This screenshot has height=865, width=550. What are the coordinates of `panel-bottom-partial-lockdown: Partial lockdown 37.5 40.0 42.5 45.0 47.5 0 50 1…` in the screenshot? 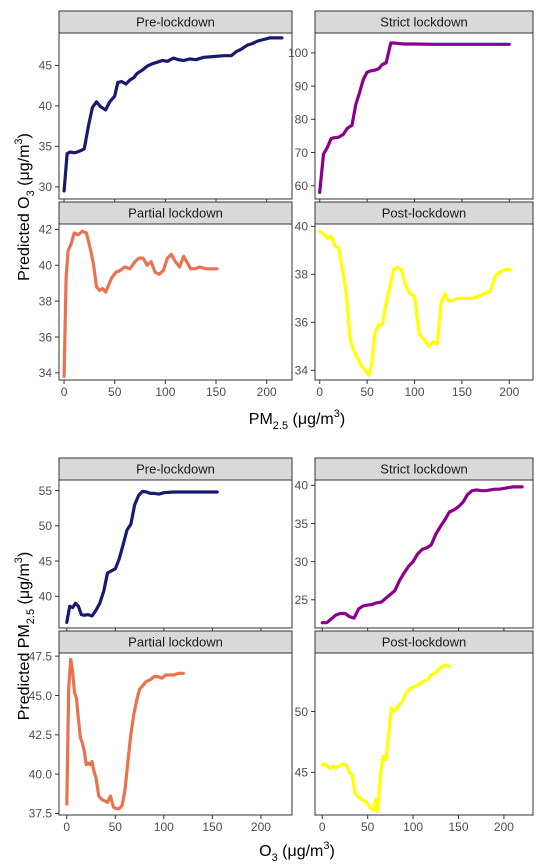 It's located at (161, 732).